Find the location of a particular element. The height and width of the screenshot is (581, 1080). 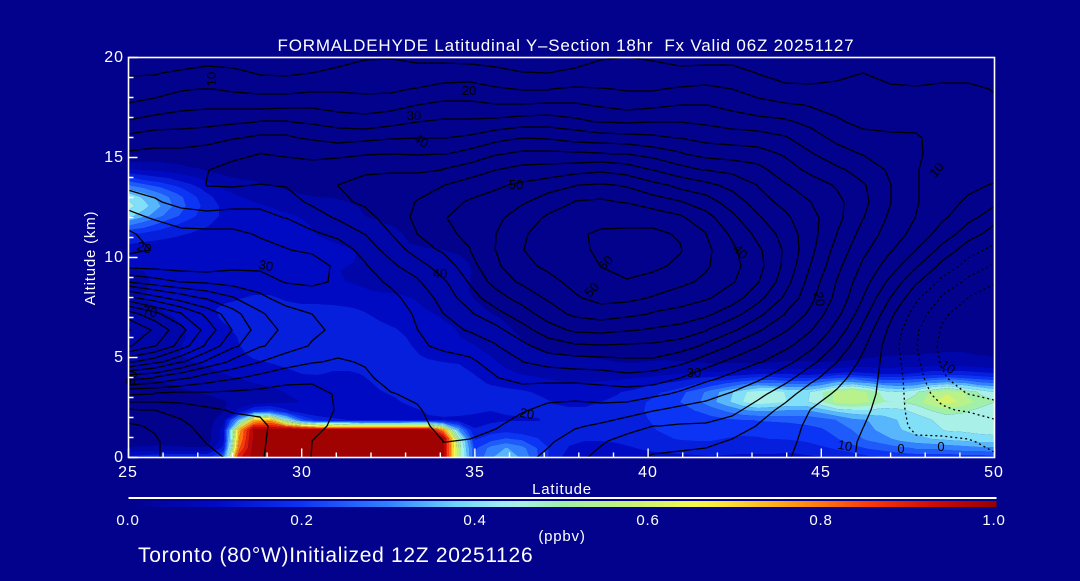

svg-text: 15 is located at coordinates (114, 157).